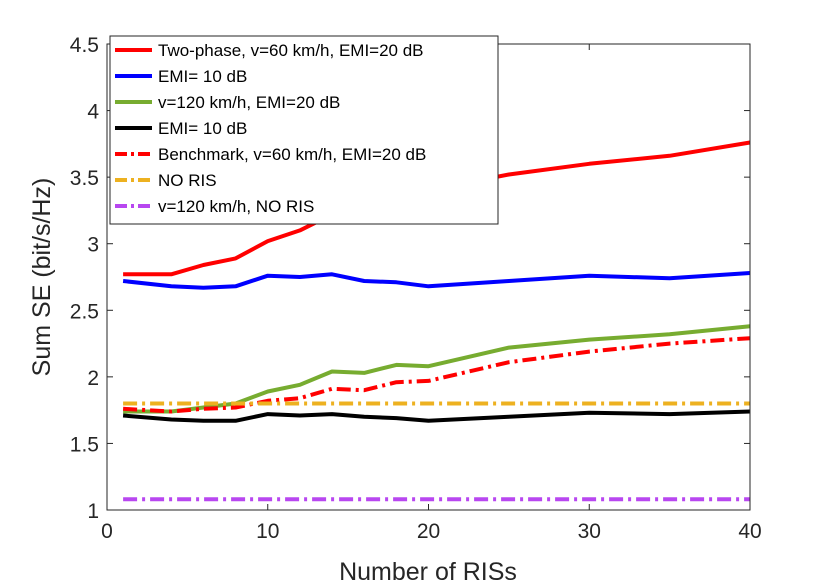  What do you see at coordinates (84, 311) in the screenshot?
I see `y-tick-label: 2.5` at bounding box center [84, 311].